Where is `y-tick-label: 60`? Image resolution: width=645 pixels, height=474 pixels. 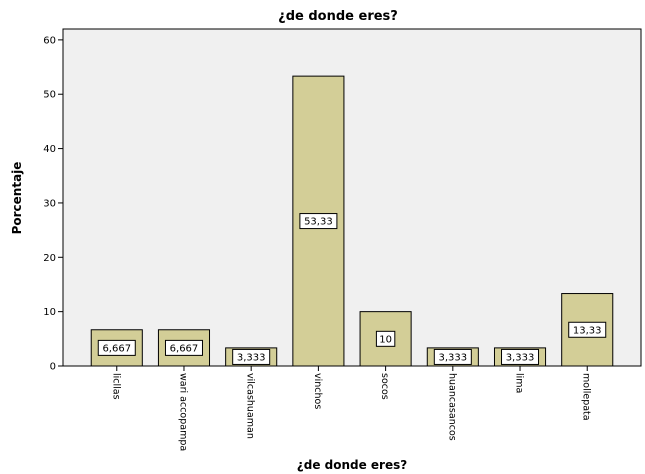
y-tick-label: 60 is located at coordinates (49, 40).